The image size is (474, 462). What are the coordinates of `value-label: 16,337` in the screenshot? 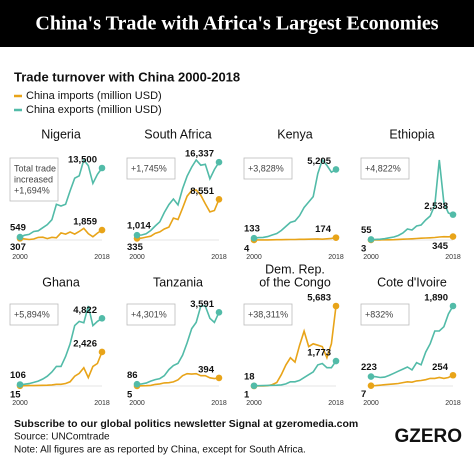 It's located at (199, 154).